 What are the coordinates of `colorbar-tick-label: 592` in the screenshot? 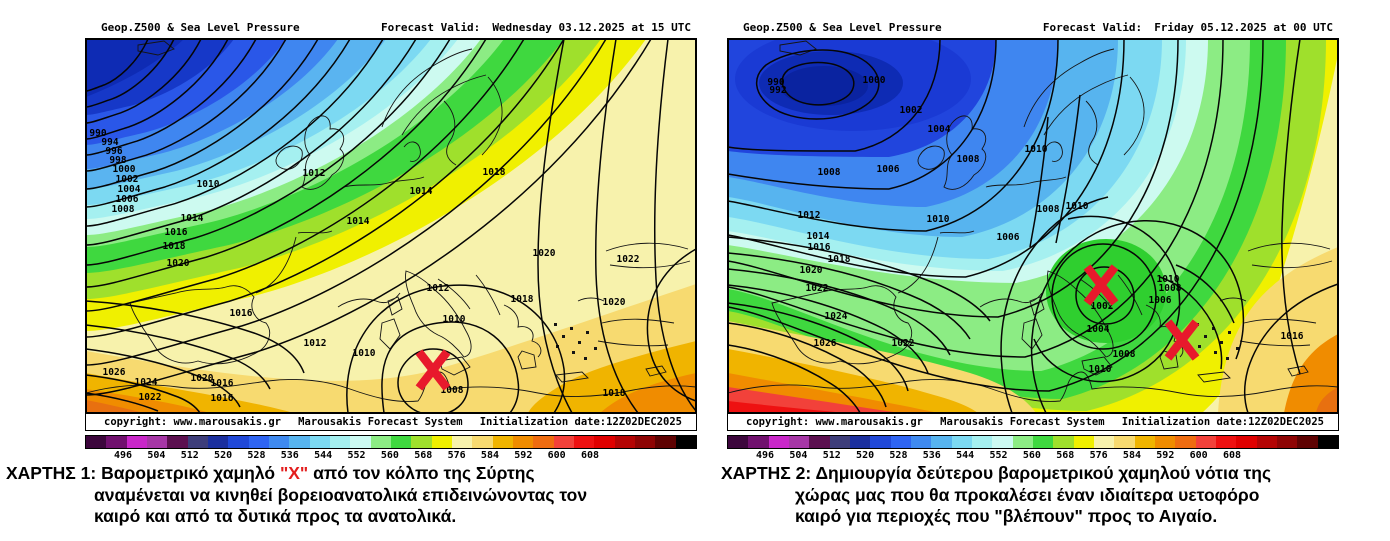 It's located at (1165, 455).